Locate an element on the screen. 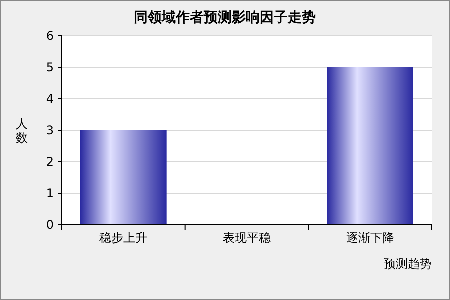 This screenshot has width=450, height=300. x-axis-title: 预测趋势 is located at coordinates (408, 264).